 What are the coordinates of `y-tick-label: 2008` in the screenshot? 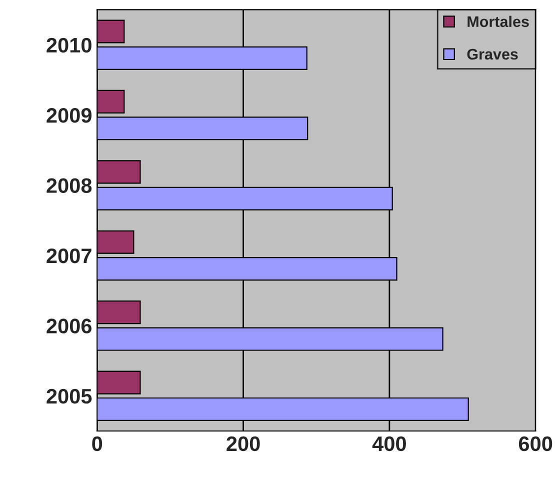 It's located at (69, 186).